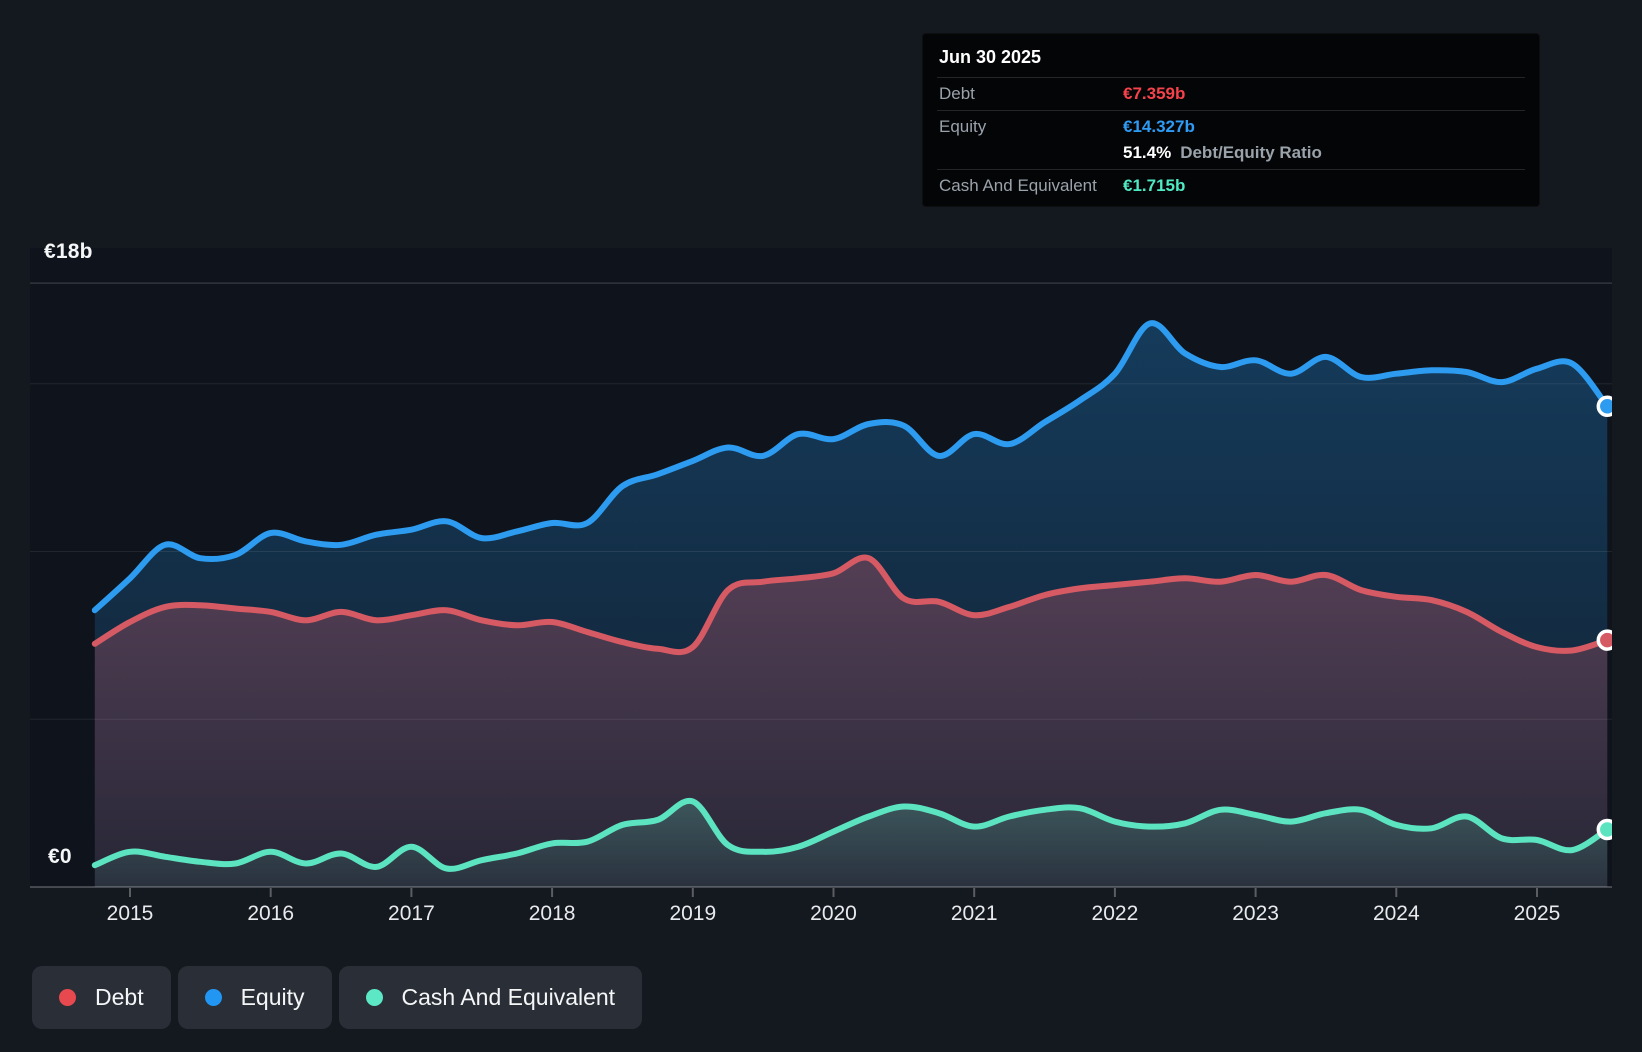 The height and width of the screenshot is (1052, 1642). What do you see at coordinates (692, 913) in the screenshot?
I see `x-axis-label-2019: 2019` at bounding box center [692, 913].